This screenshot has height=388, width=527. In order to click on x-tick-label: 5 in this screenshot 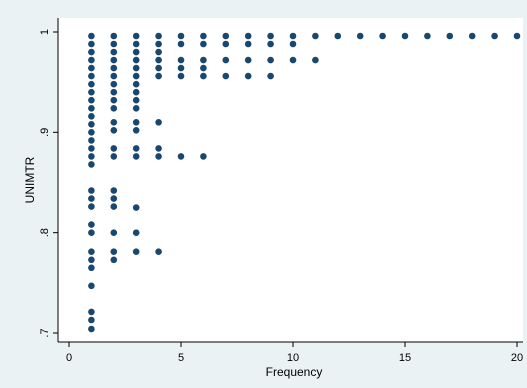, I will do `click(181, 358)`.